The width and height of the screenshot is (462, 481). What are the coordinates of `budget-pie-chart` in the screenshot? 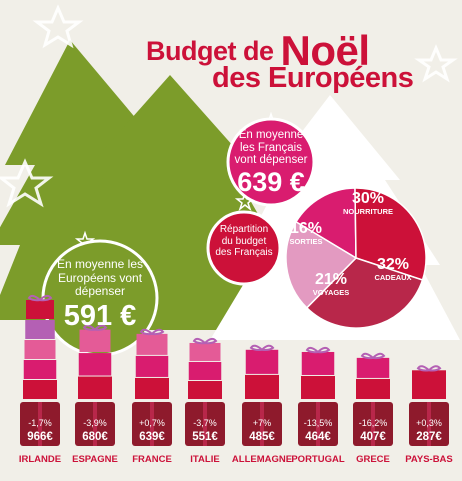 It's located at (356, 258).